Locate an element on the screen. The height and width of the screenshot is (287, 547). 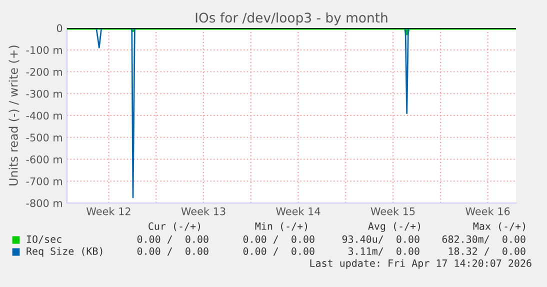
text: 682.30m/ 0.00 is located at coordinates (484, 239).